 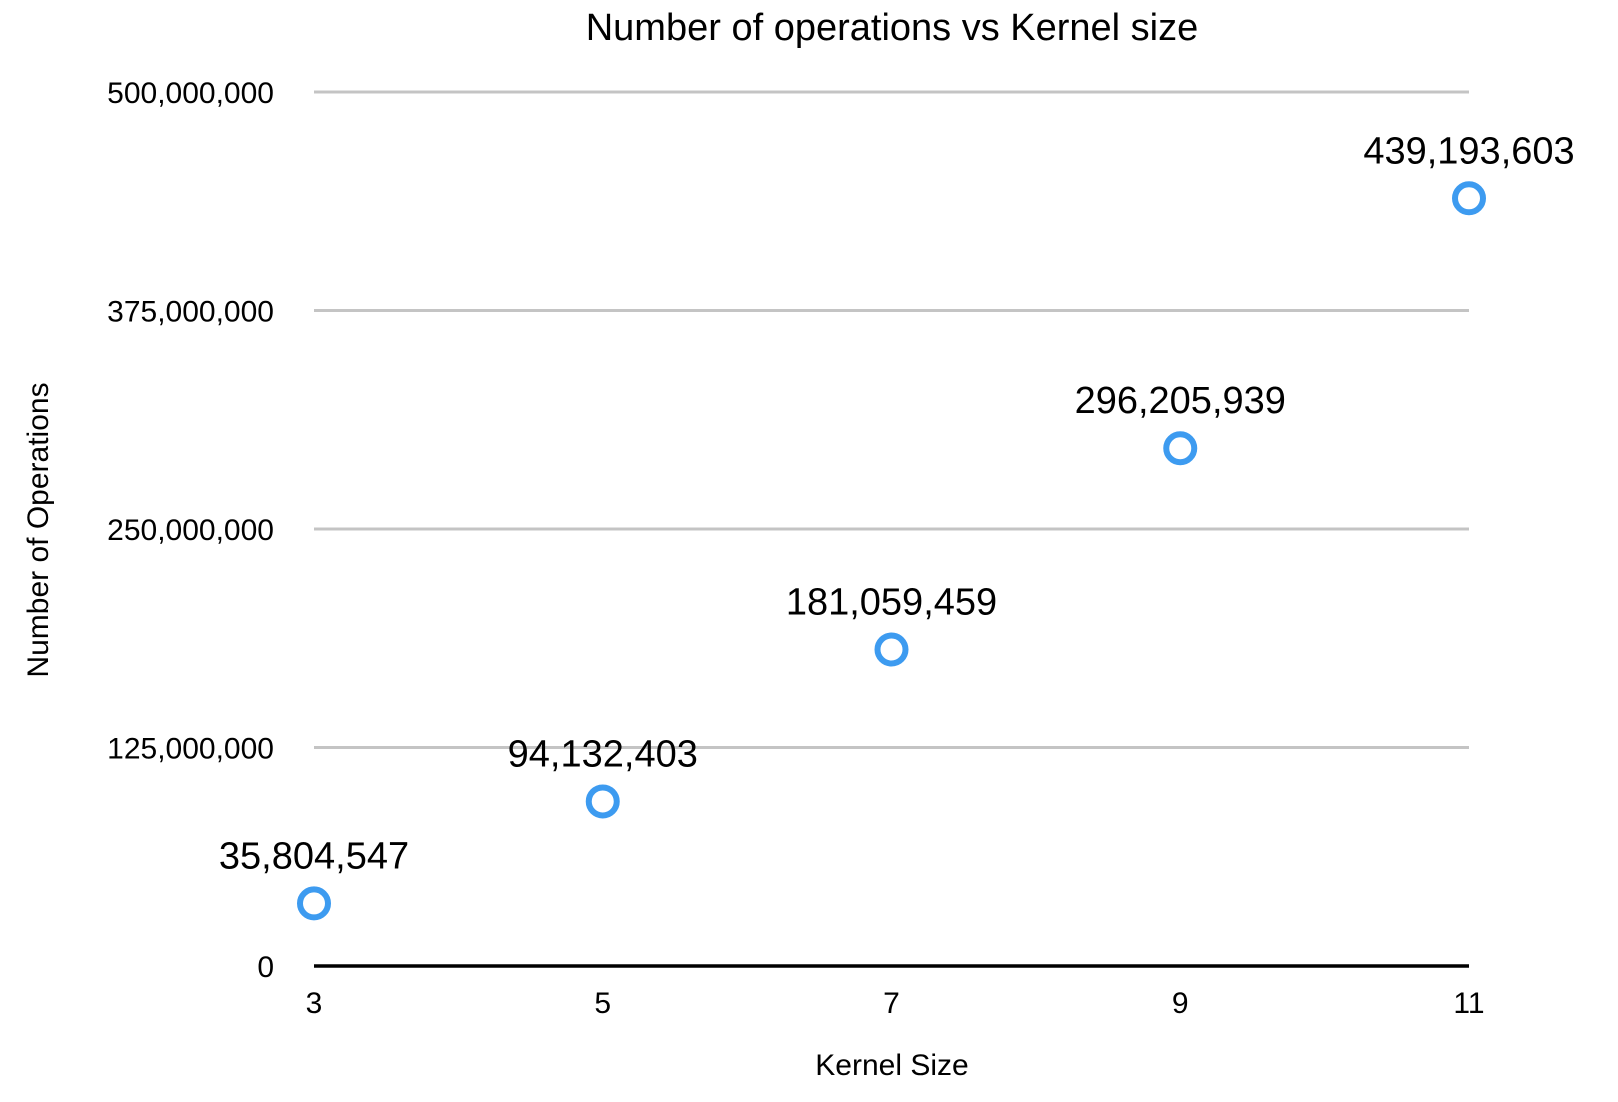 What do you see at coordinates (1180, 1003) in the screenshot?
I see `x-tick-label: 9` at bounding box center [1180, 1003].